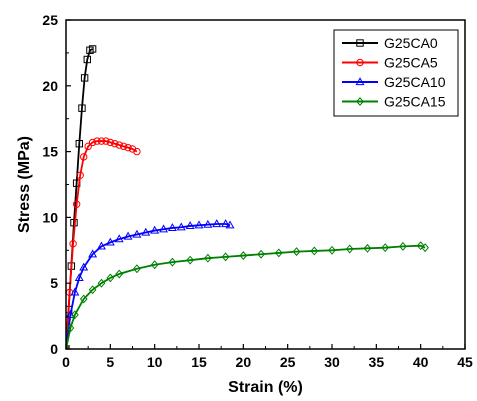 This screenshot has width=477, height=401. What do you see at coordinates (54, 349) in the screenshot?
I see `y-tick-label: 0` at bounding box center [54, 349].